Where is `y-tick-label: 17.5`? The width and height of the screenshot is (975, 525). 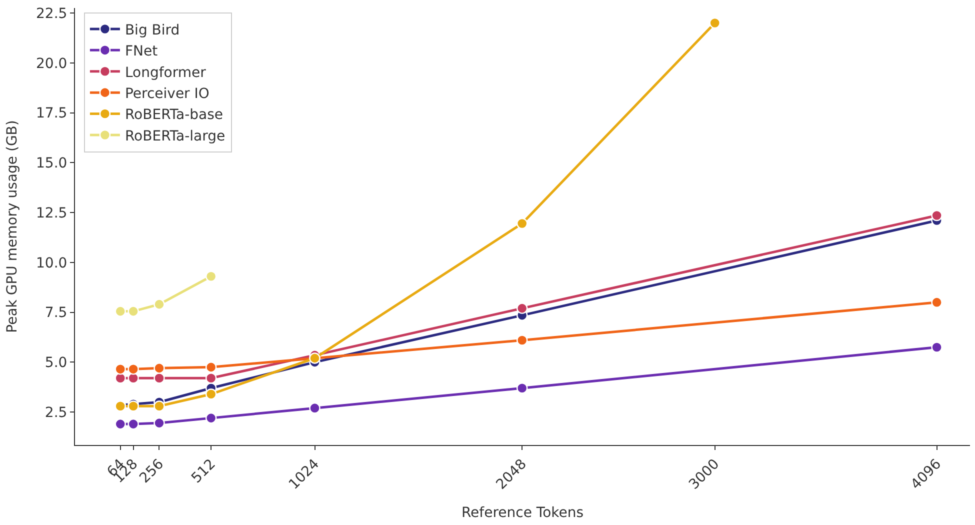
y-tick-label: 17.5 is located at coordinates (52, 114).